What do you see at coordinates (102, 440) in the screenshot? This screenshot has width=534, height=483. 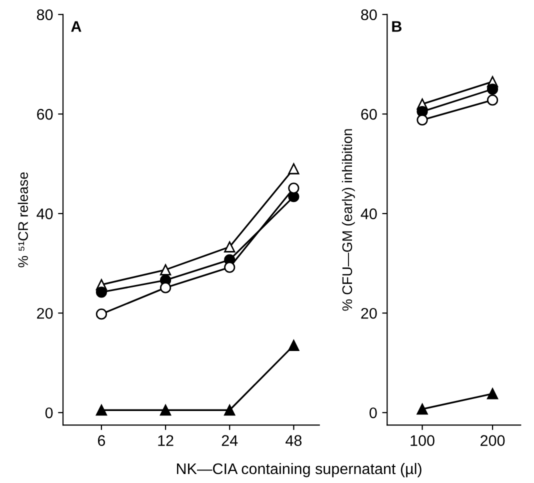 I see `x-tick-label: 6` at bounding box center [102, 440].